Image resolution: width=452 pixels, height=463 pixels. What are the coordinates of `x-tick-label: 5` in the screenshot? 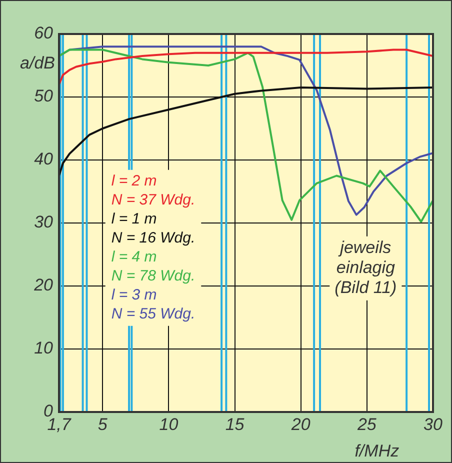 It's located at (103, 424).